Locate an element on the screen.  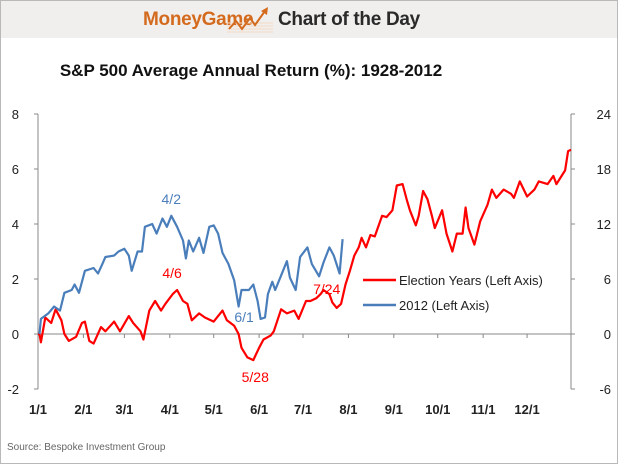
right-axis-tick-label: 24 is located at coordinates (604, 114).